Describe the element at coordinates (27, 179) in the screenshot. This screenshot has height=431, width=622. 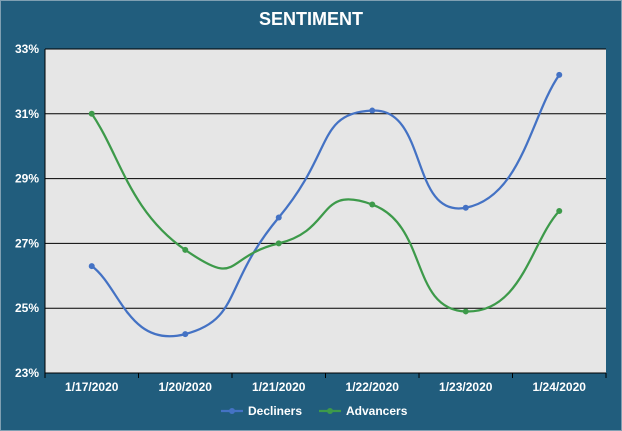
I see `y-tick-label: 29%` at that location.